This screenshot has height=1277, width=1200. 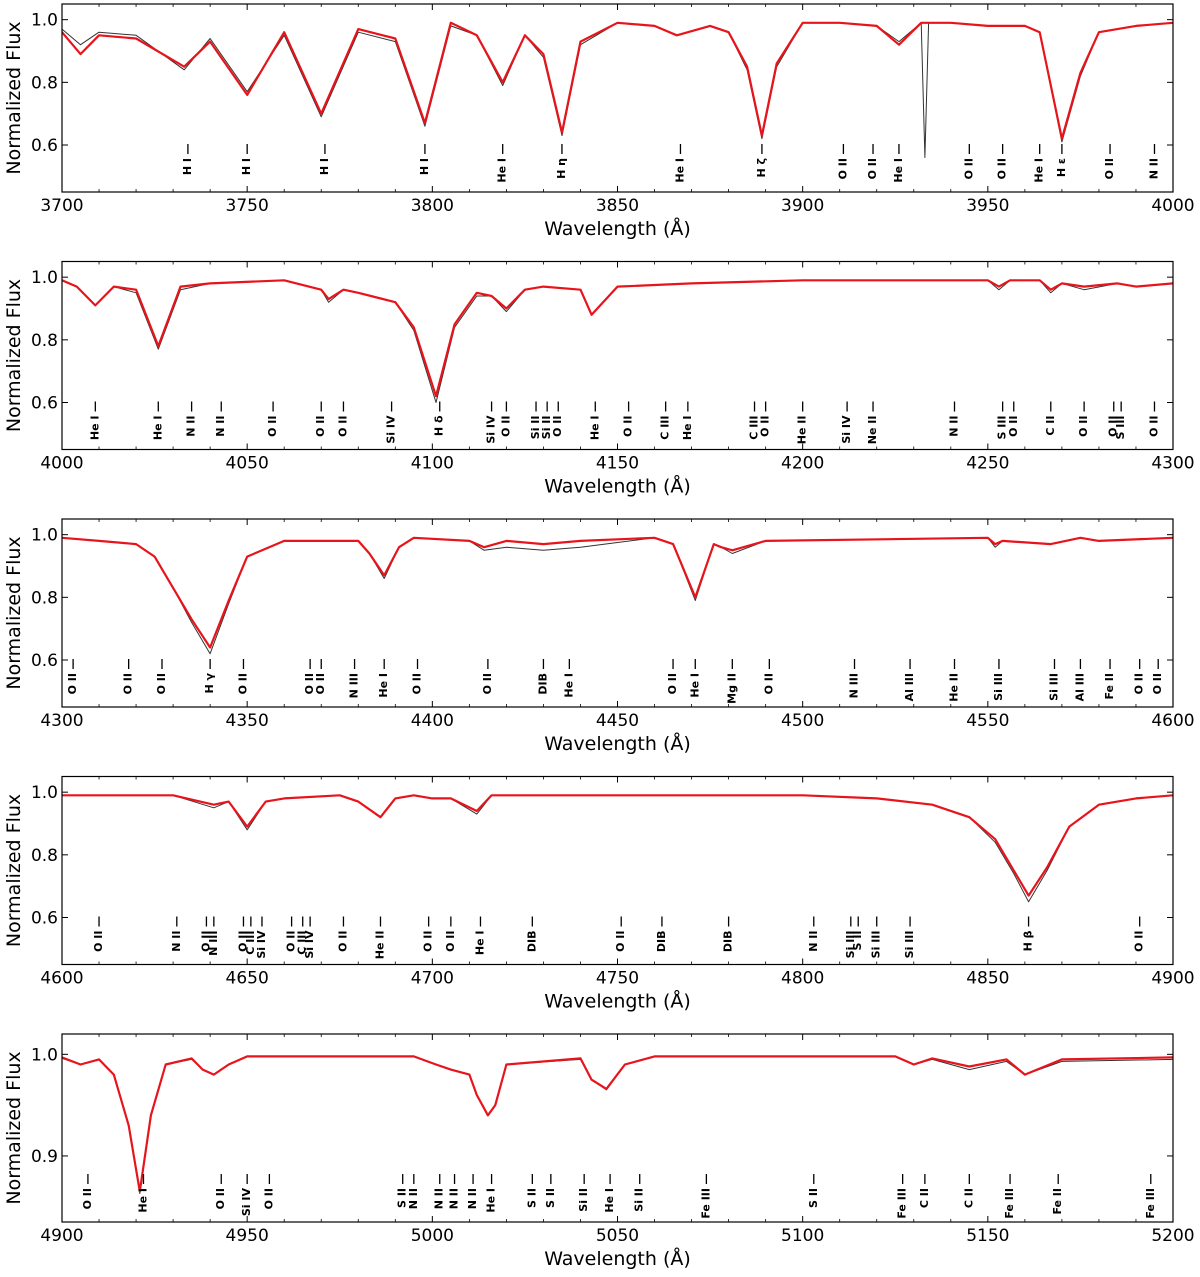 I want to click on line-id-label: S III, so click(x=1120, y=428).